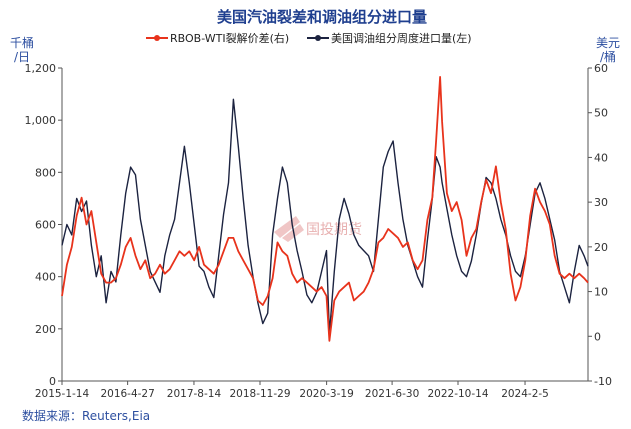 This screenshot has width=631, height=429. Describe the element at coordinates (601, 202) in the screenshot. I see `right-axis-tick-label: 30` at that location.